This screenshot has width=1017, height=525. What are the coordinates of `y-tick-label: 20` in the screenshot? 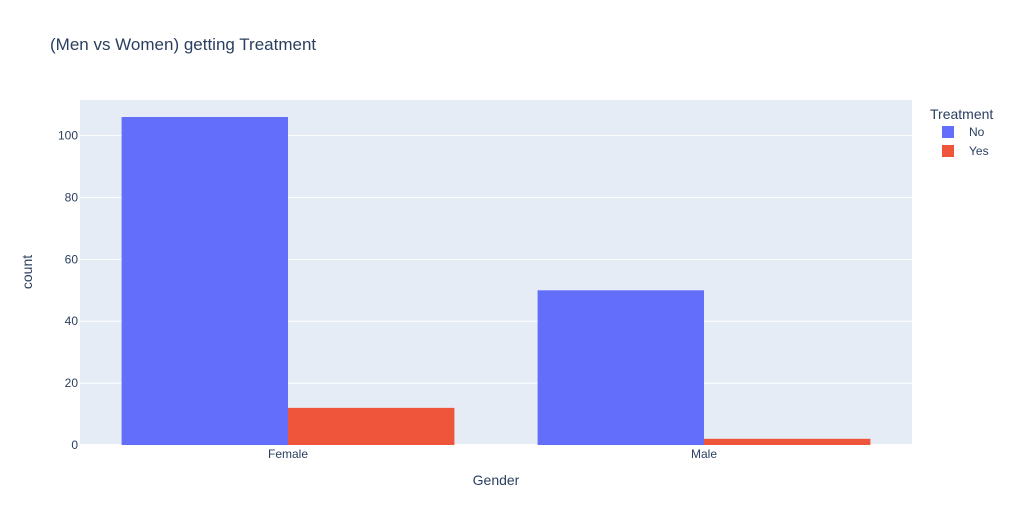 It's located at (72, 383).